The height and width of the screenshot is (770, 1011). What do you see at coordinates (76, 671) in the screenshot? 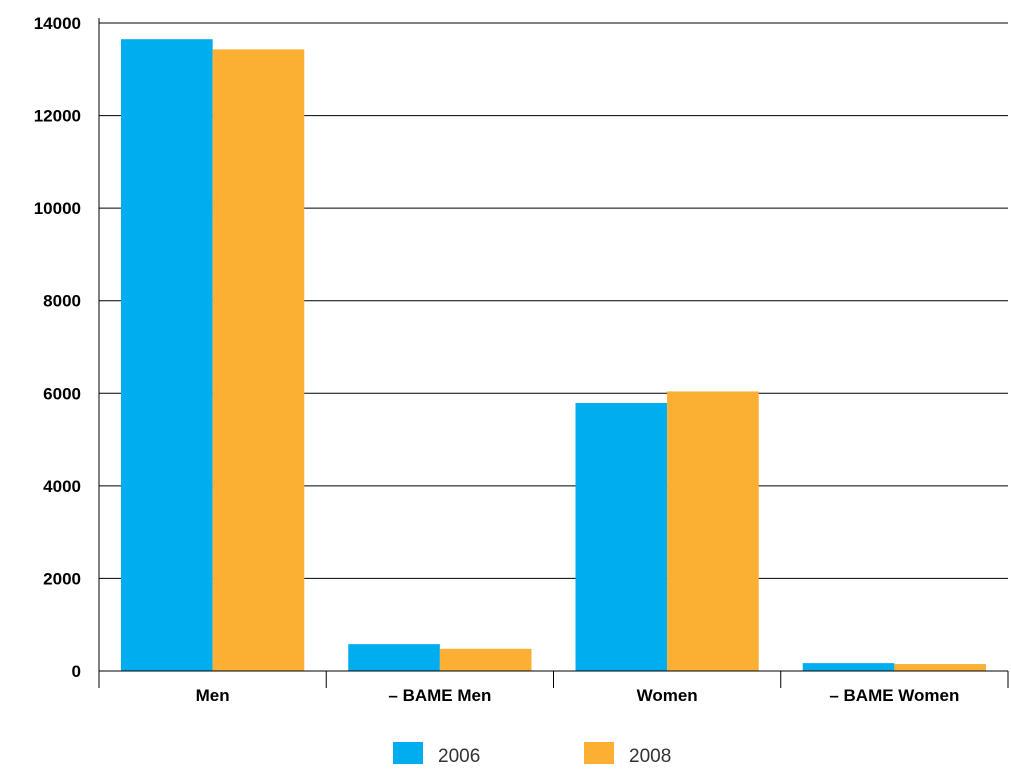
I see `y-tick-label: 0` at bounding box center [76, 671].